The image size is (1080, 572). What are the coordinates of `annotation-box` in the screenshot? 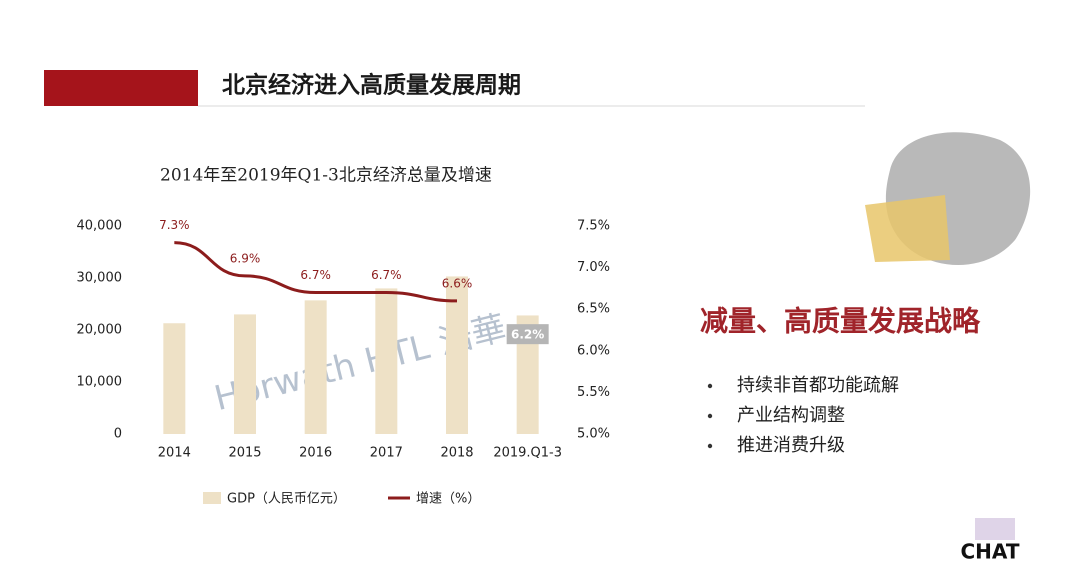 It's located at (527, 334).